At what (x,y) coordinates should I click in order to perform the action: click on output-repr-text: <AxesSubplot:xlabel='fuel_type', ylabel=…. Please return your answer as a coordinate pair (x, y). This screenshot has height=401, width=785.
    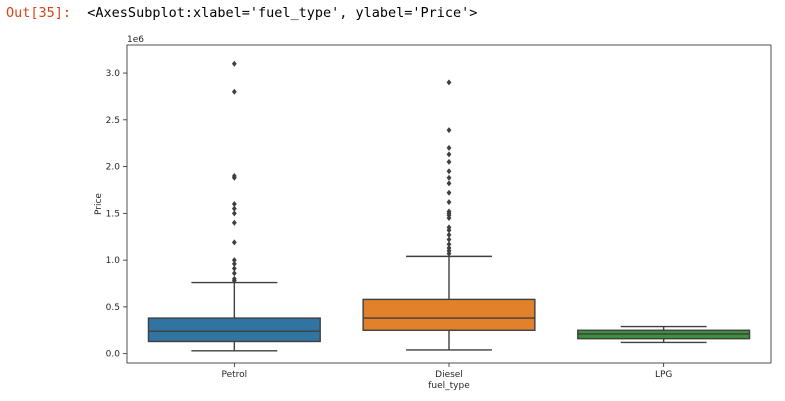
    Looking at the image, I should click on (282, 13).